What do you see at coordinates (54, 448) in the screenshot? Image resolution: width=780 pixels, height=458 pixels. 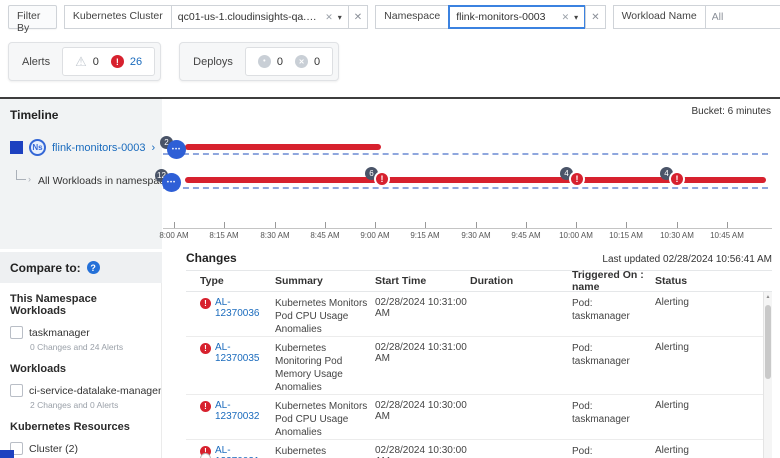 I see `compare-item-label: Cluster (2)` at bounding box center [54, 448].